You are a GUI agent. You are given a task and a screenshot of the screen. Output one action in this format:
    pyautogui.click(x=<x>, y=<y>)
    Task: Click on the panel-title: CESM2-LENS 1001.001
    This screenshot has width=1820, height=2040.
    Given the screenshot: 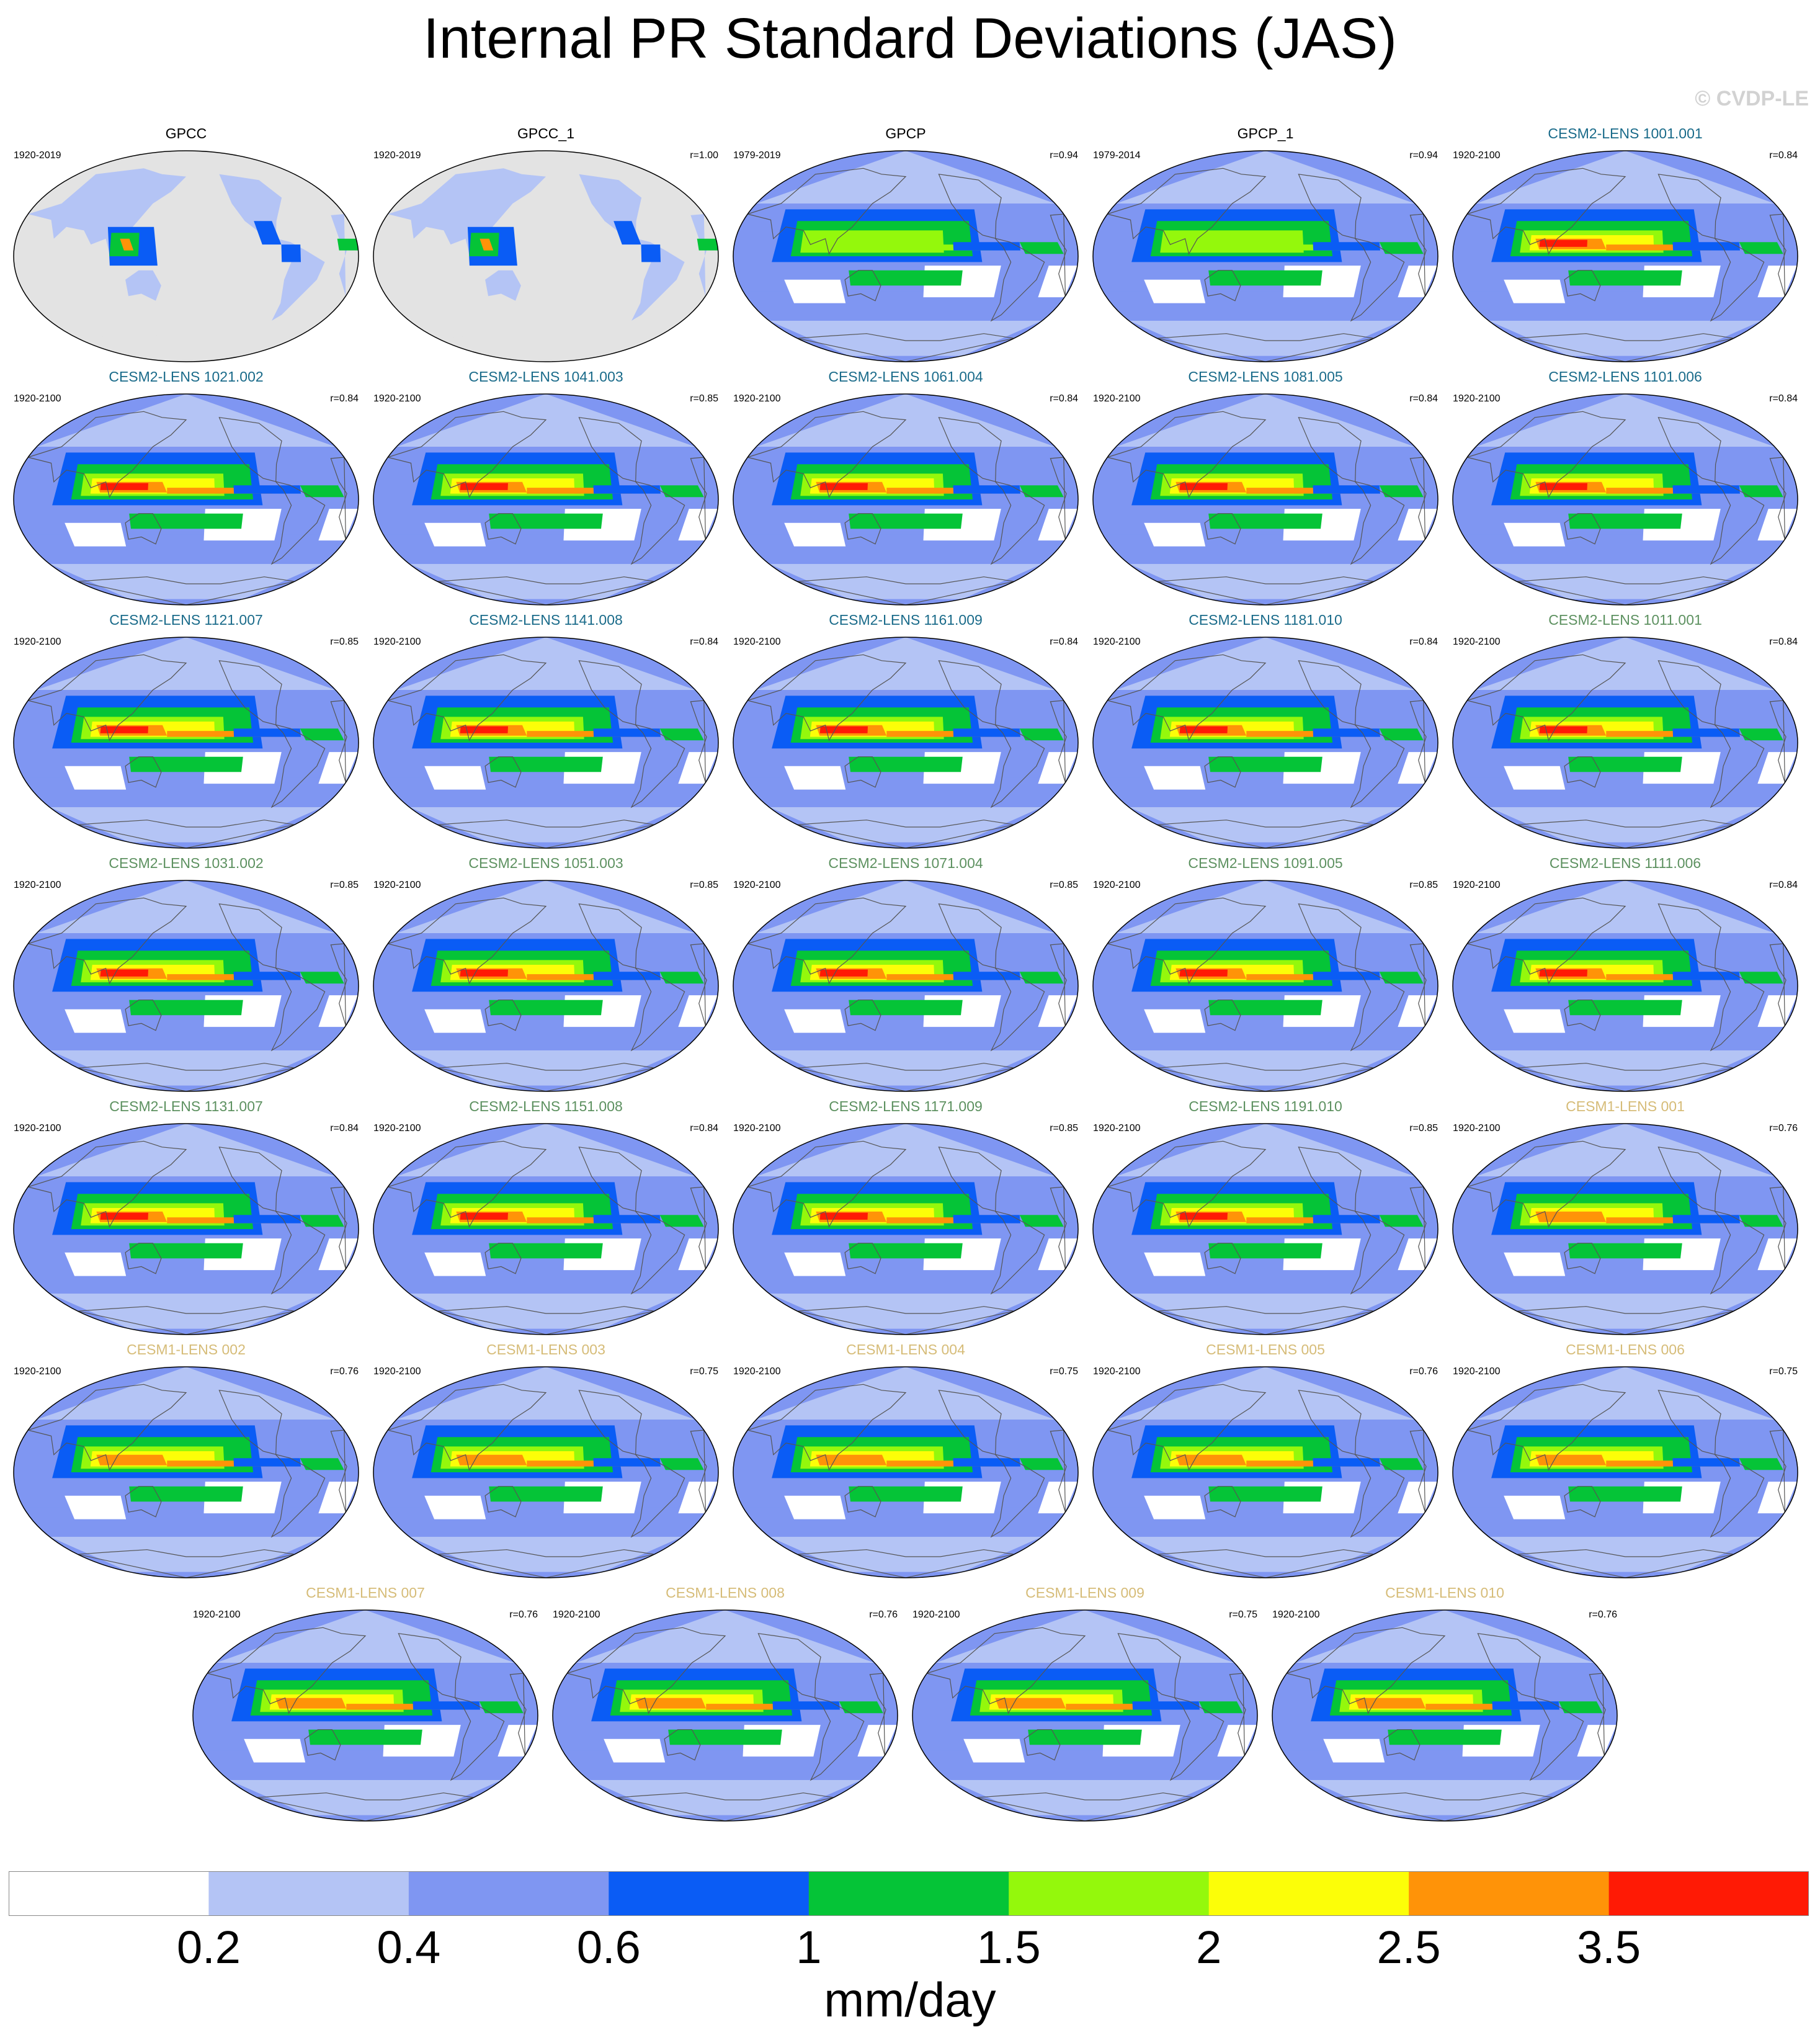 What is the action you would take?
    pyautogui.click(x=1626, y=133)
    